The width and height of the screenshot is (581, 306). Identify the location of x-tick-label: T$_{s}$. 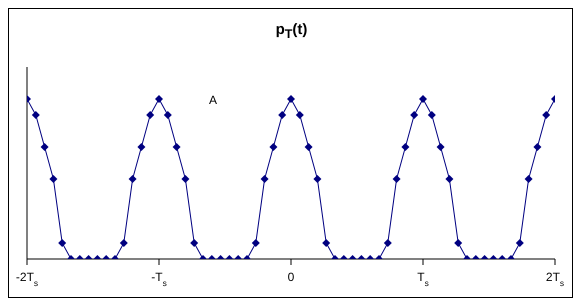
(423, 279).